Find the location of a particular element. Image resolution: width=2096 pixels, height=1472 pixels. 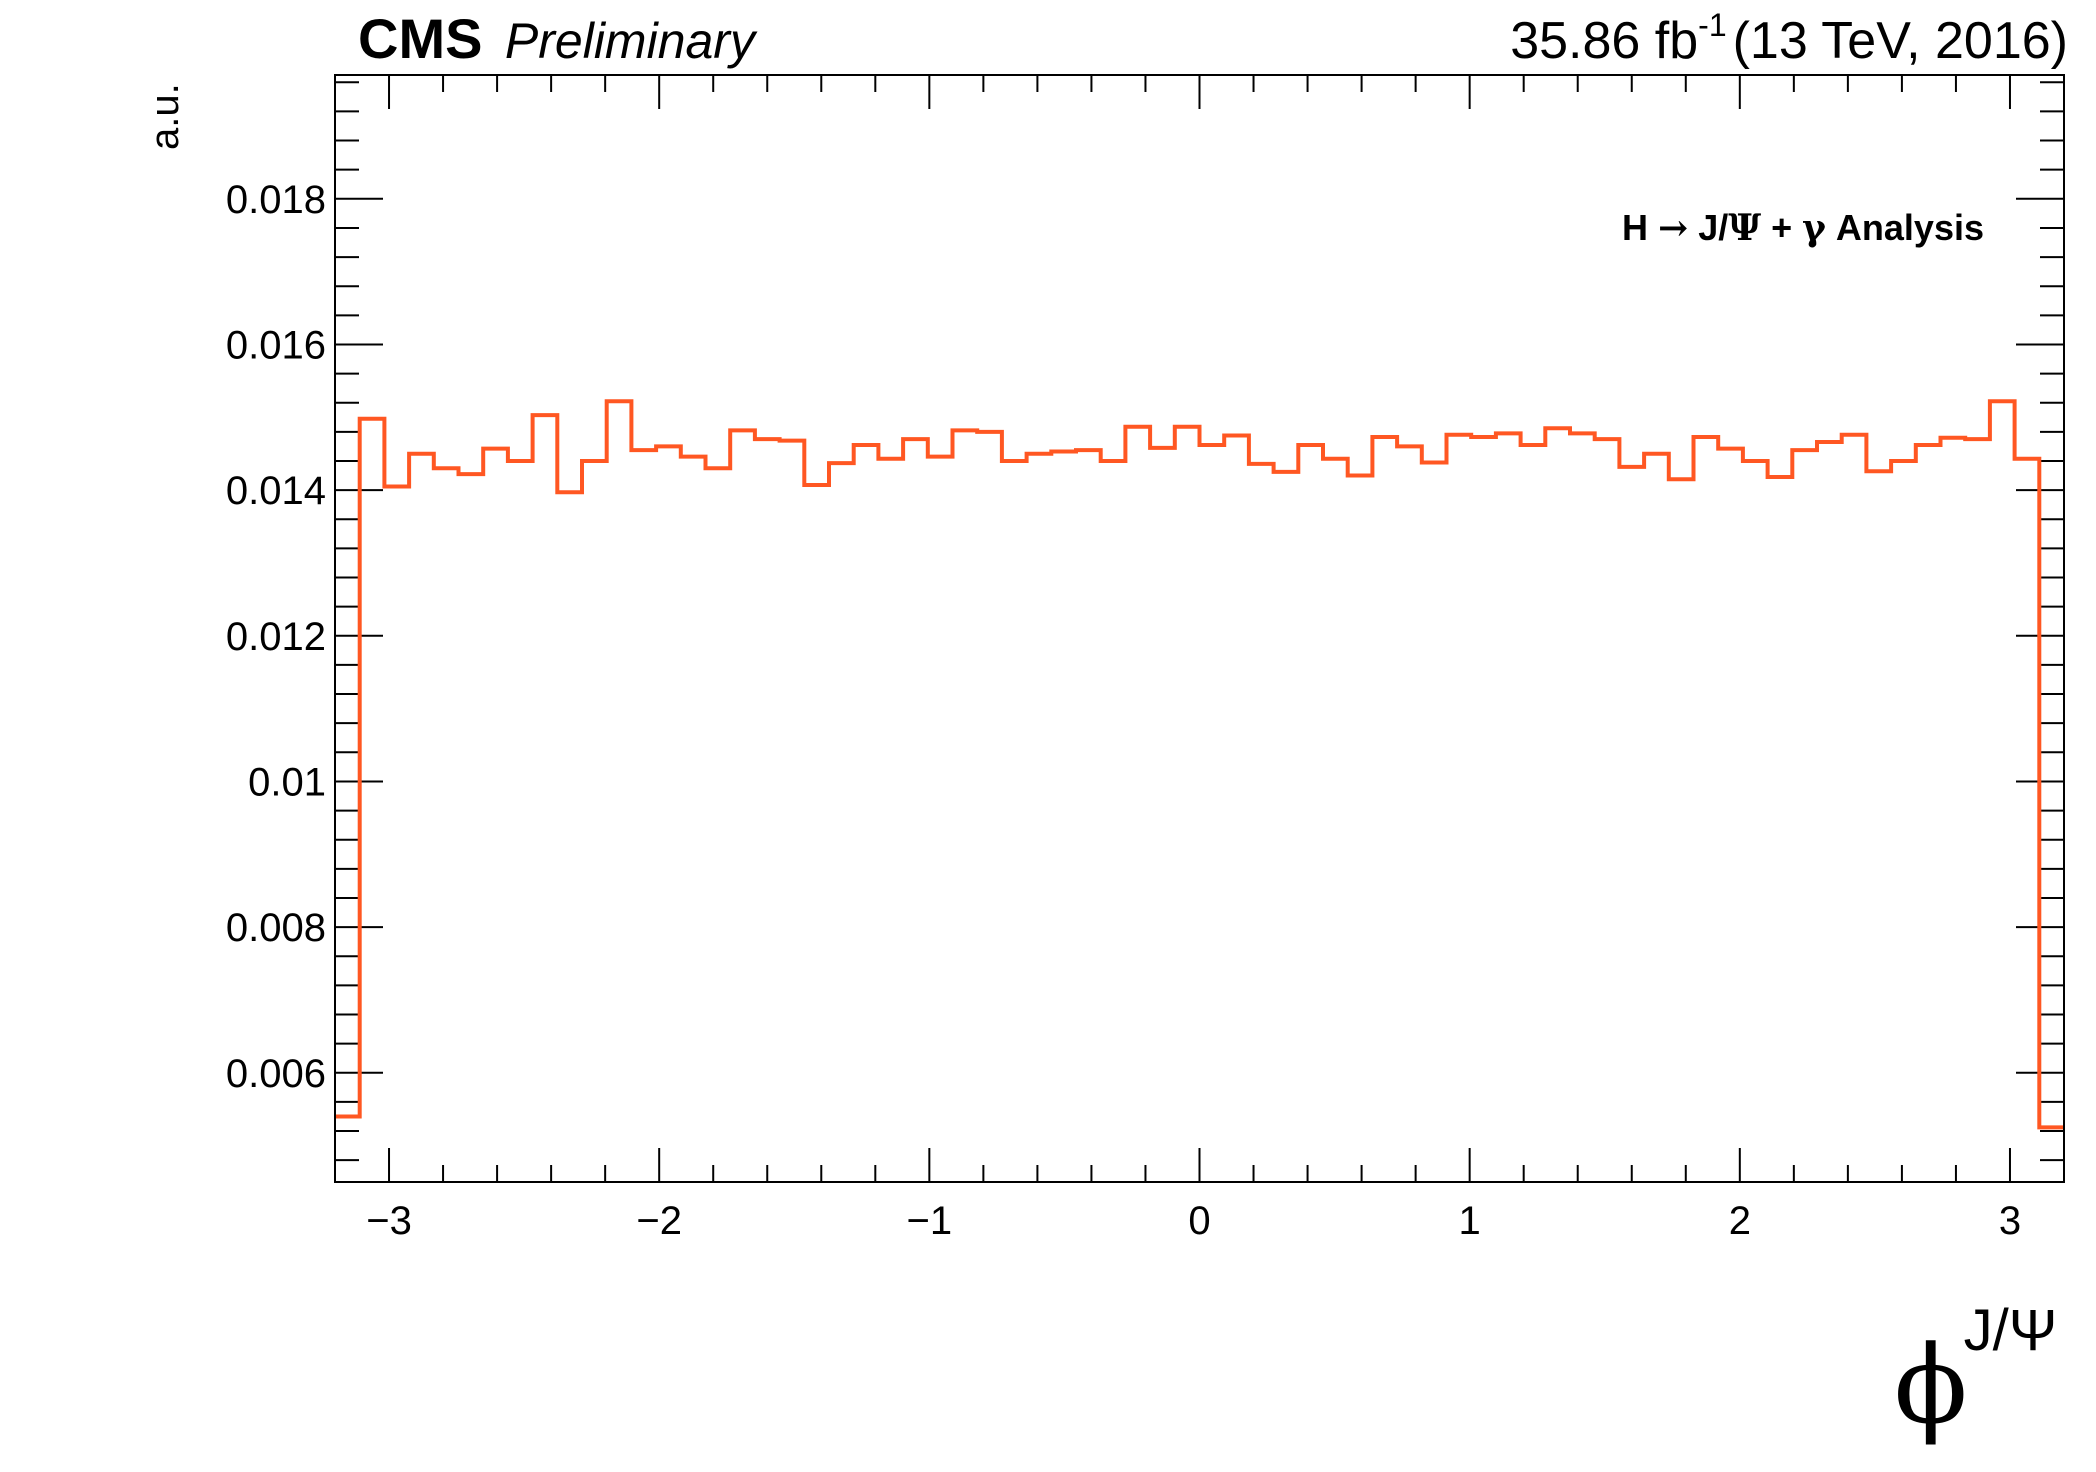

analysis-annotation: H → J/Ψ + γ Analysis is located at coordinates (1803, 228).